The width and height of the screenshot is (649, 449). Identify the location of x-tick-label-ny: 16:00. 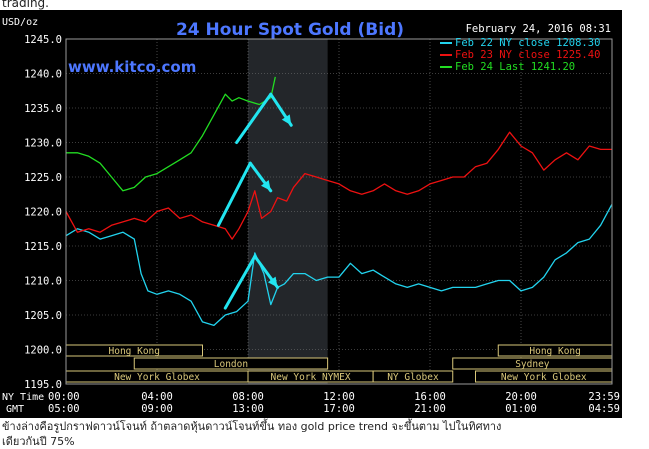
(430, 397).